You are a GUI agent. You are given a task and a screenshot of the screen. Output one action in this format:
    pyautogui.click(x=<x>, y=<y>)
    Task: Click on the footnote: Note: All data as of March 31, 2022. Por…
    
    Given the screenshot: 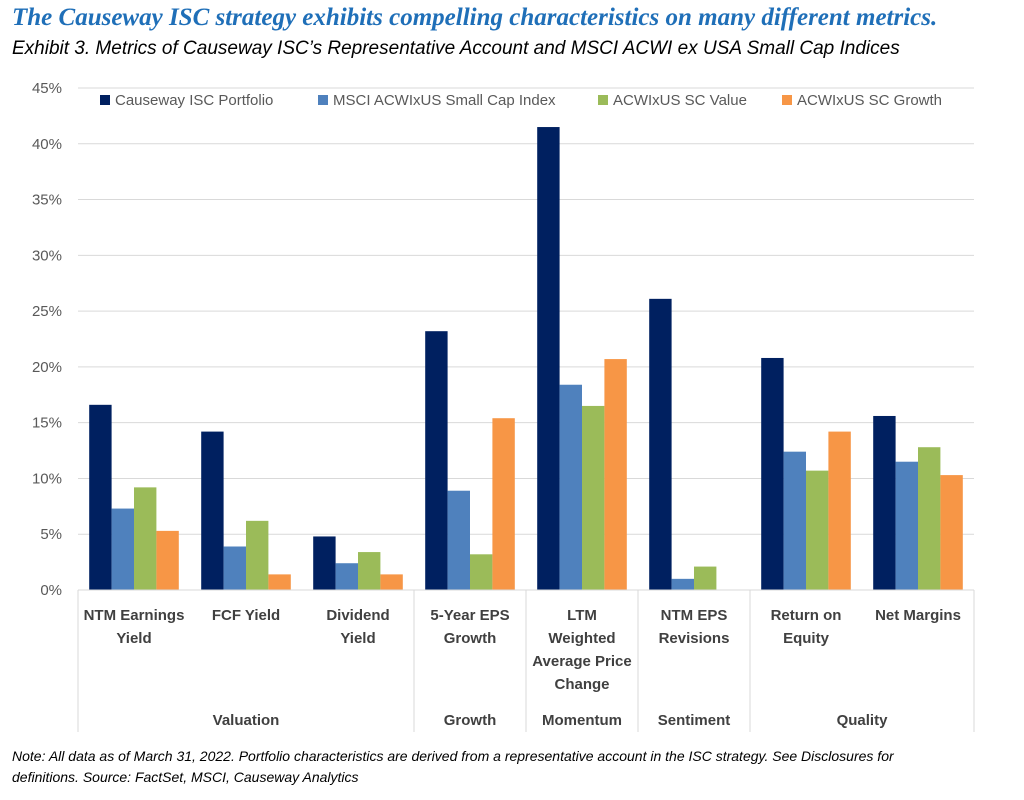 What is the action you would take?
    pyautogui.click(x=512, y=767)
    